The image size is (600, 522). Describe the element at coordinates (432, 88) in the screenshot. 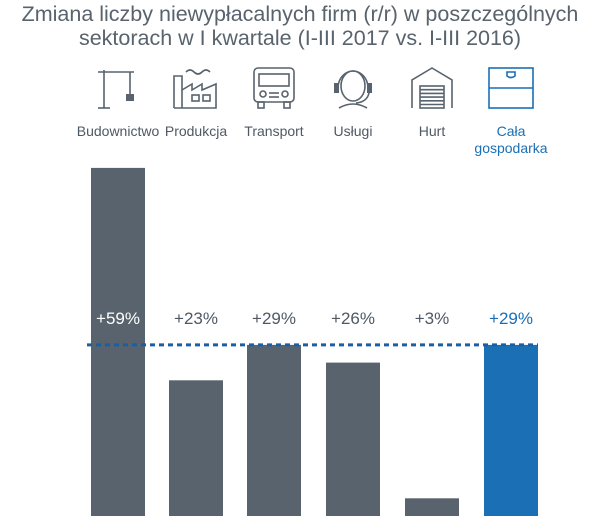

I see `warehouse-icon` at that location.